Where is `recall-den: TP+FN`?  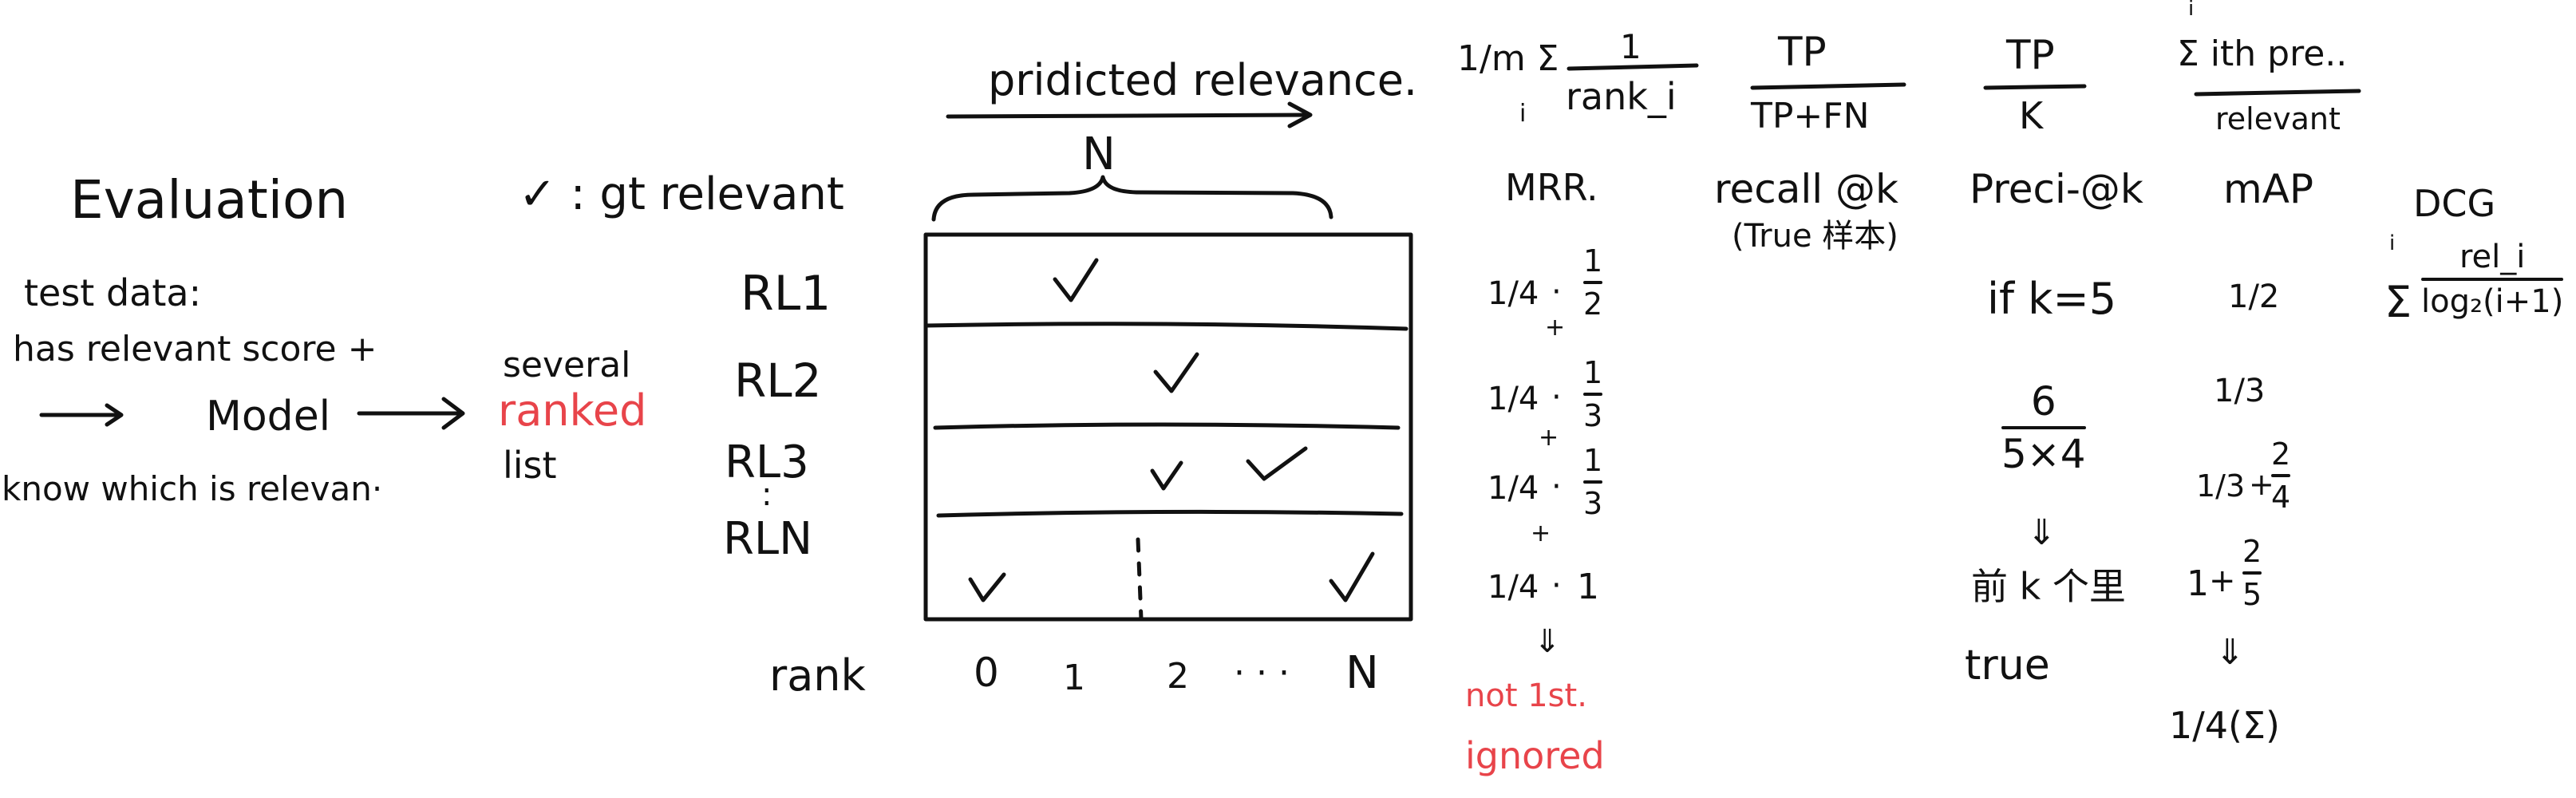 recall-den: TP+FN is located at coordinates (1810, 116).